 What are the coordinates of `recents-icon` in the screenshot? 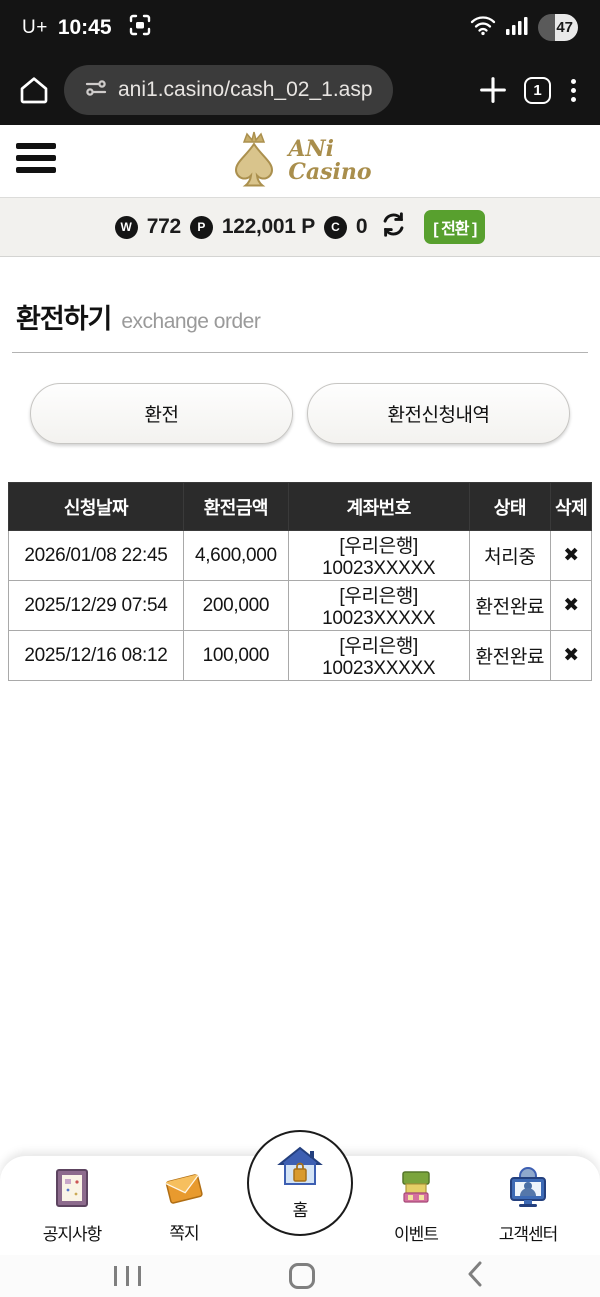 It's located at (127, 1276).